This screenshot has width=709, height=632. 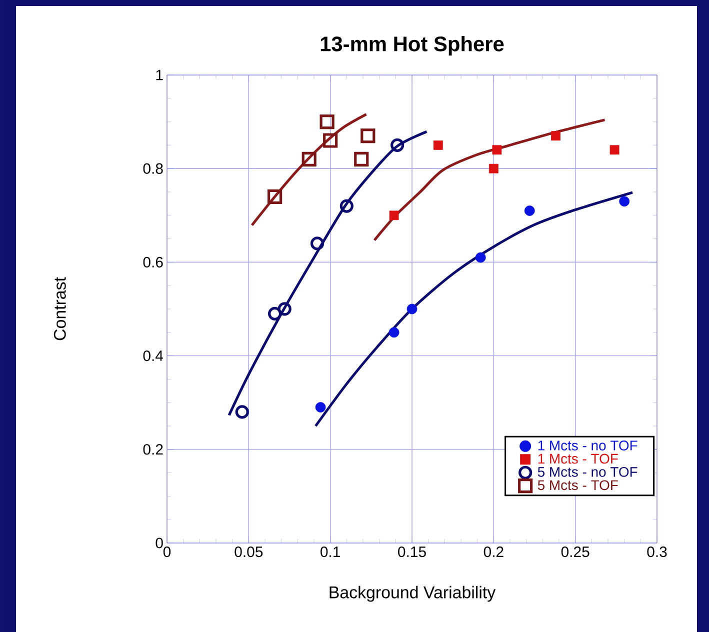 I want to click on x-tick-label: 0.15, so click(x=412, y=552).